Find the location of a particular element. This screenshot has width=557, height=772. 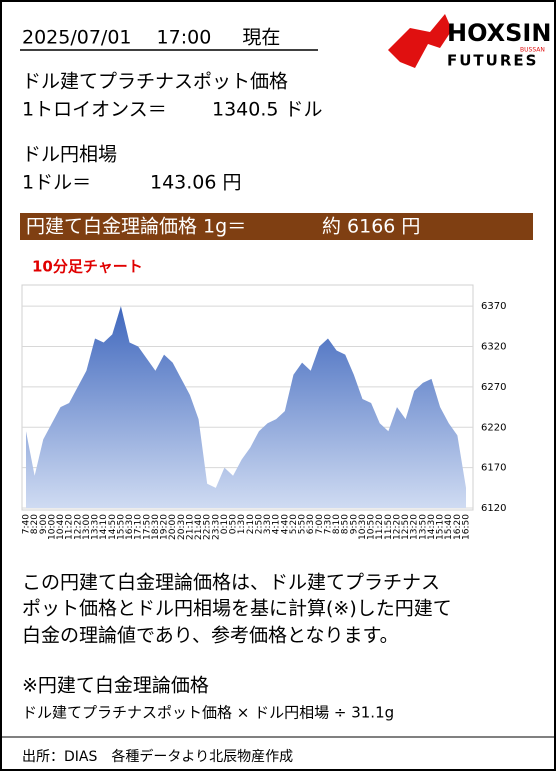

x-tick-label: 18:30 is located at coordinates (156, 527).